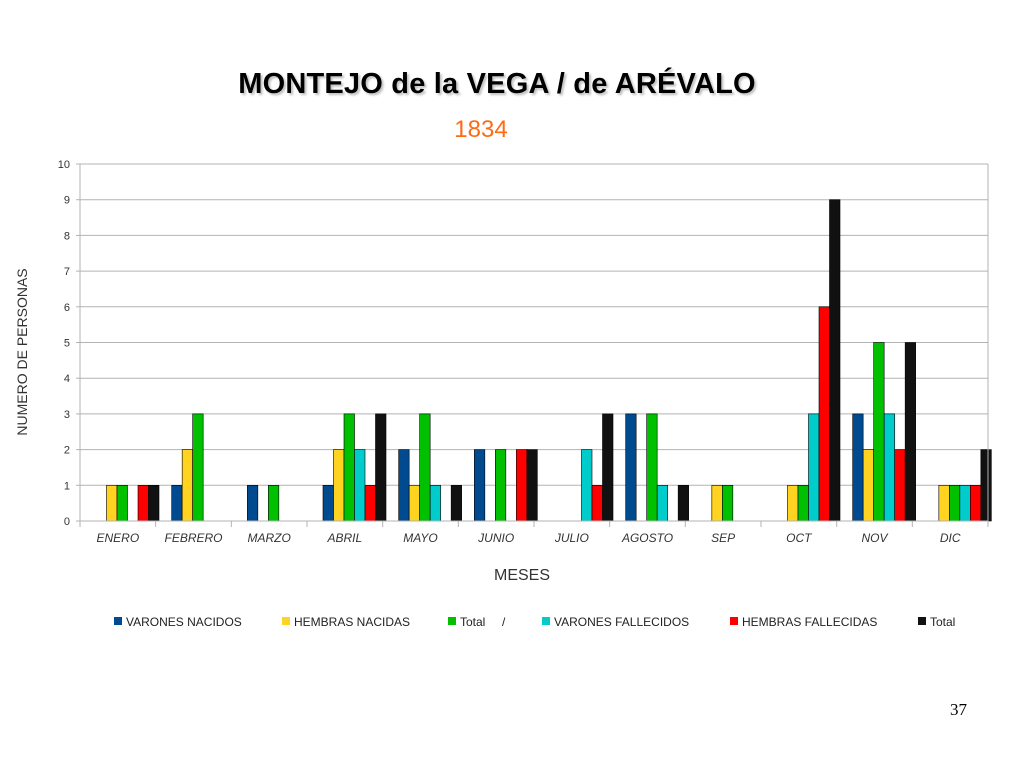 Image resolution: width=1024 pixels, height=768 pixels. Describe the element at coordinates (67, 486) in the screenshot. I see `y-tick-label: 1` at that location.